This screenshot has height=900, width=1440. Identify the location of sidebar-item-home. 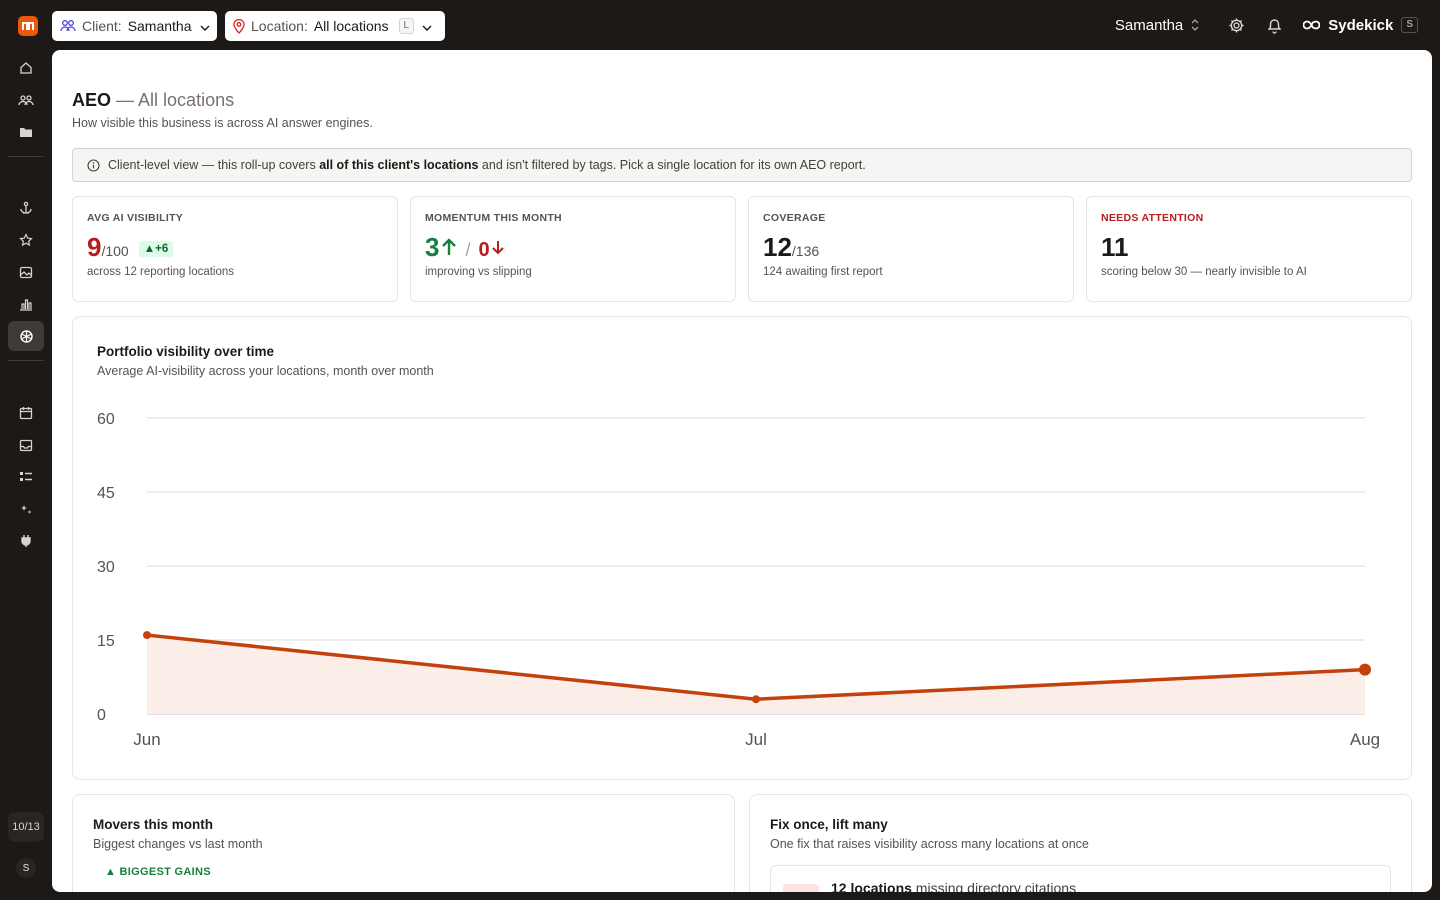
(26, 68).